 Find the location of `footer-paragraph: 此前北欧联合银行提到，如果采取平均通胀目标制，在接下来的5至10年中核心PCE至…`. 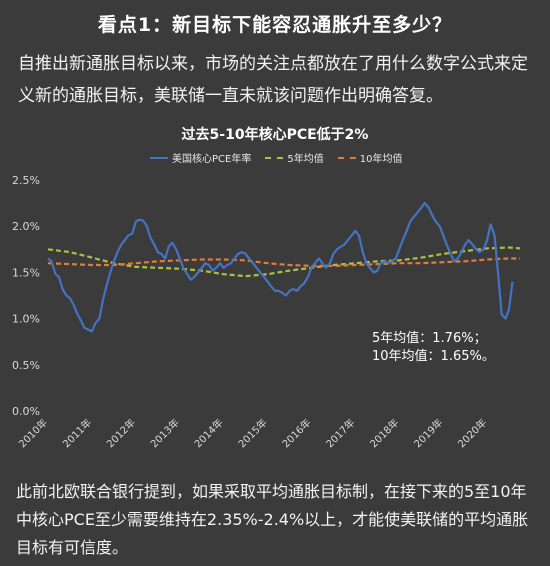

footer-paragraph: 此前北欧联合银行提到，如果采取平均通胀目标制，在接下来的5至10年中核心PCE至… is located at coordinates (272, 519).